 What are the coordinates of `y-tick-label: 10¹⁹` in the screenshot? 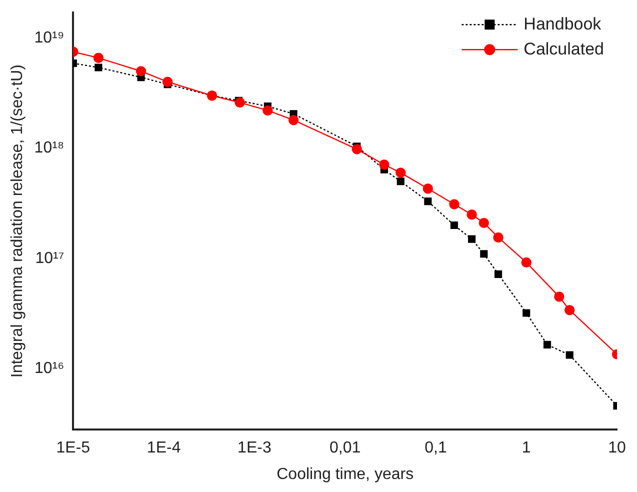 It's located at (49, 37).